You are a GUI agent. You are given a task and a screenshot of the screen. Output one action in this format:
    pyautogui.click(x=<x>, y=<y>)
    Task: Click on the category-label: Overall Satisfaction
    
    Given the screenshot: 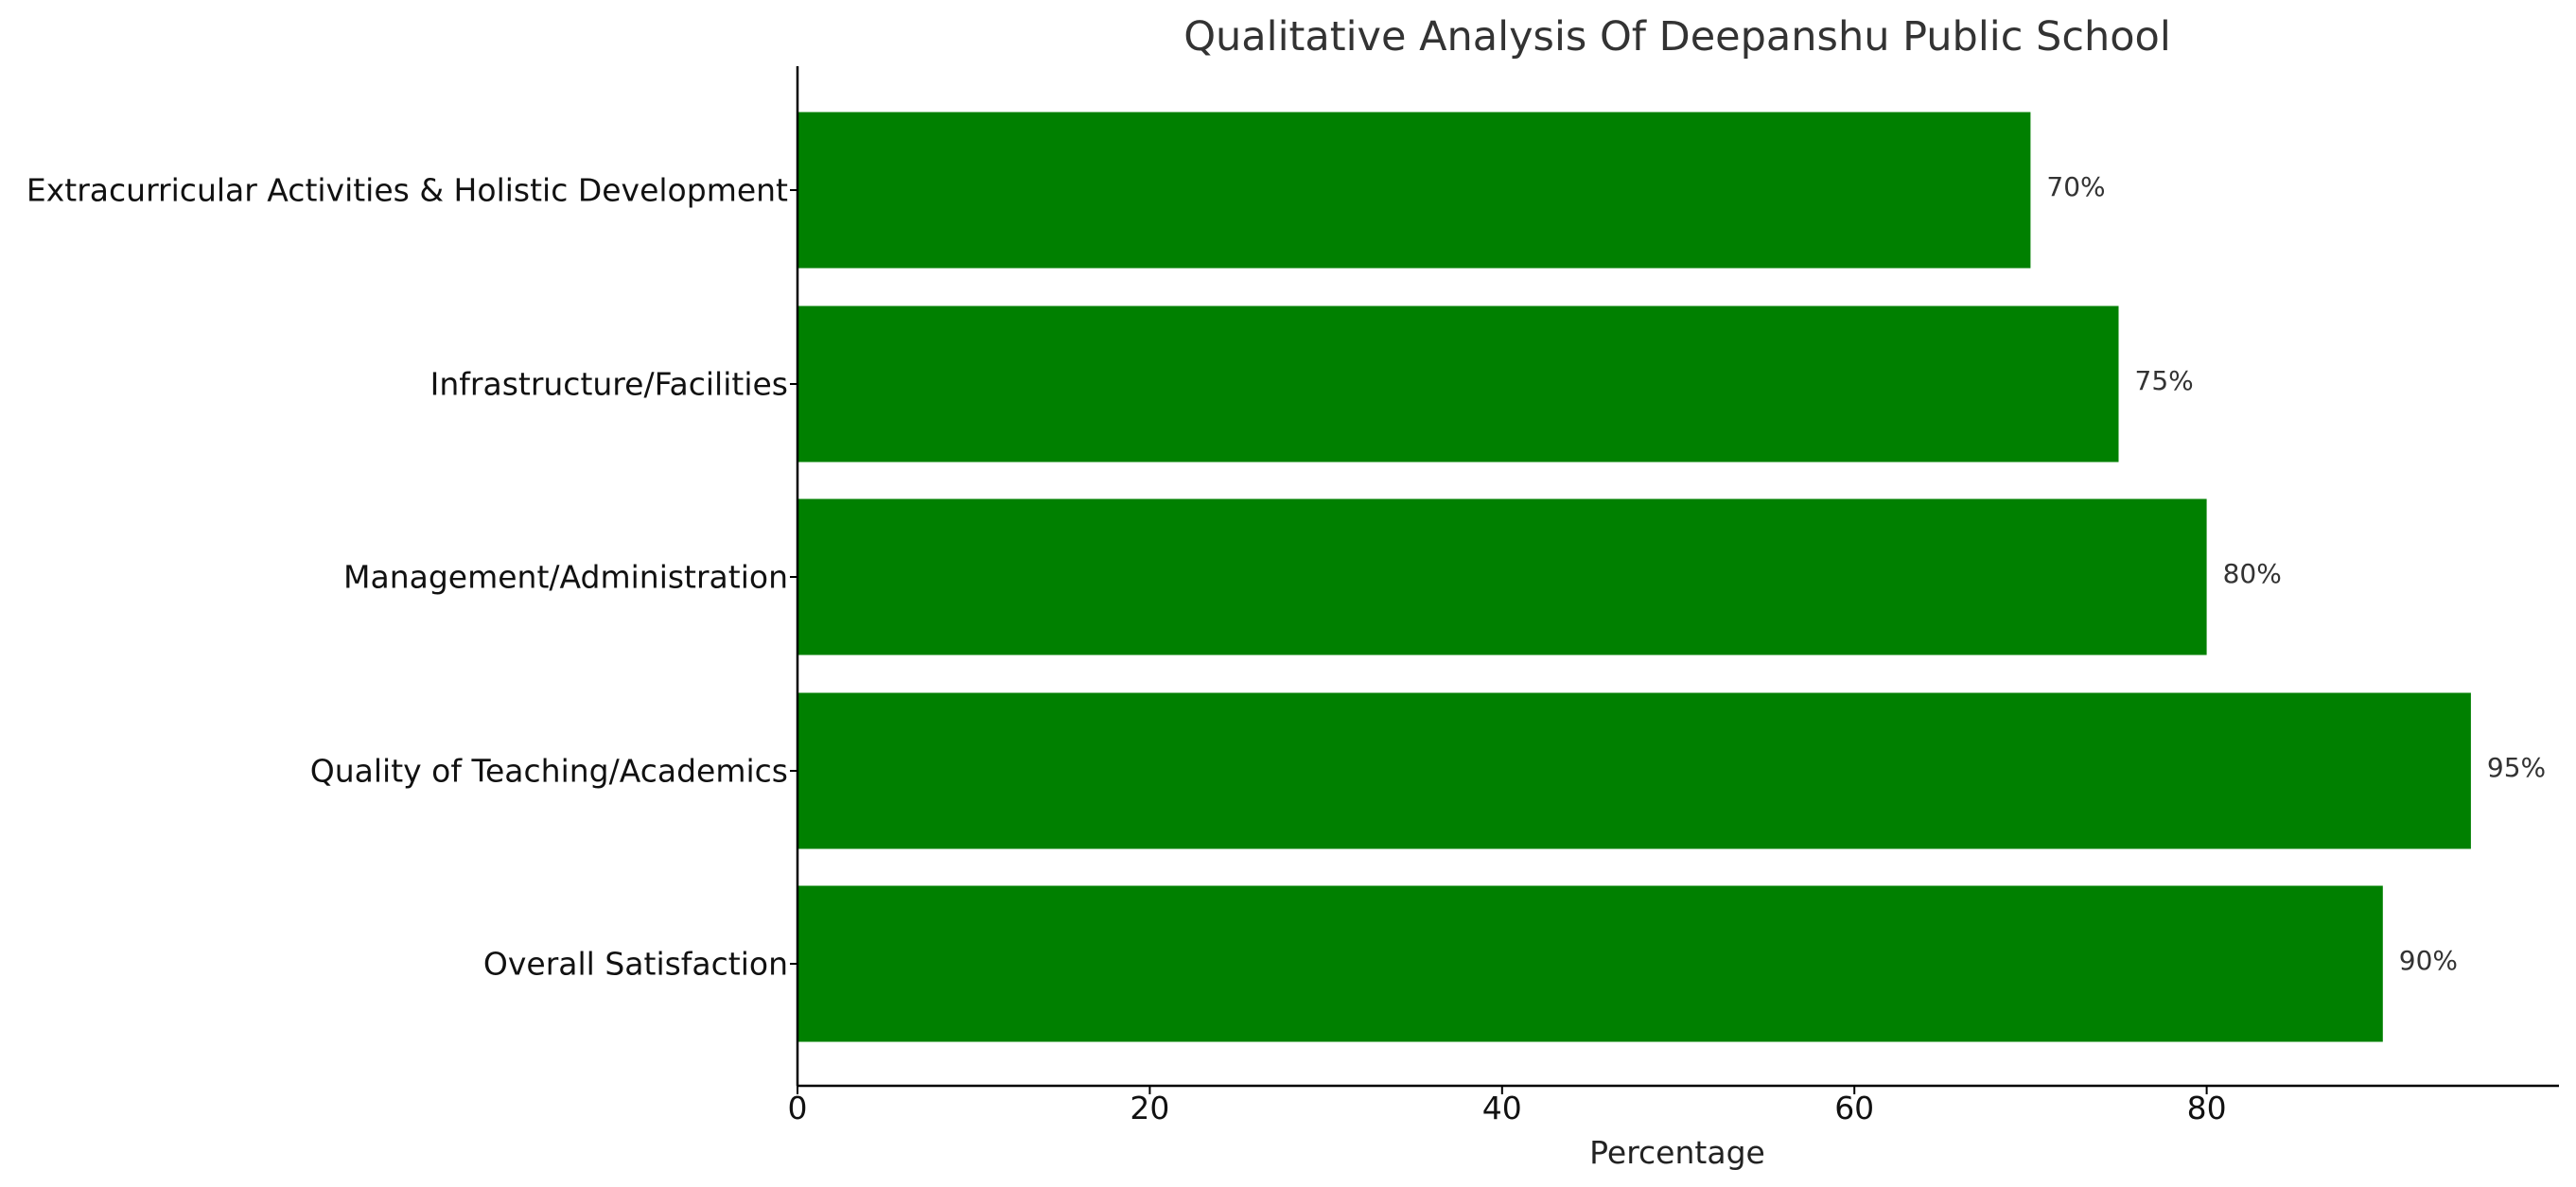 What is the action you would take?
    pyautogui.click(x=636, y=964)
    